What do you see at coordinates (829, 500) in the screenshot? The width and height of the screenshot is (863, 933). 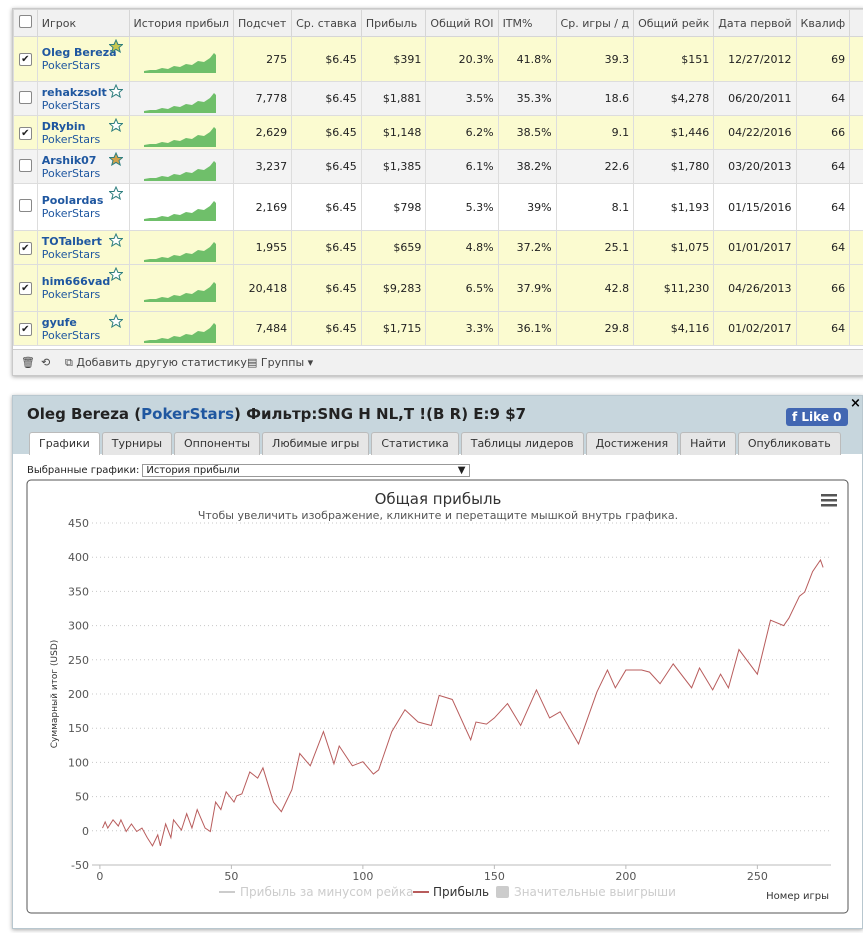 I see `menu-icon` at bounding box center [829, 500].